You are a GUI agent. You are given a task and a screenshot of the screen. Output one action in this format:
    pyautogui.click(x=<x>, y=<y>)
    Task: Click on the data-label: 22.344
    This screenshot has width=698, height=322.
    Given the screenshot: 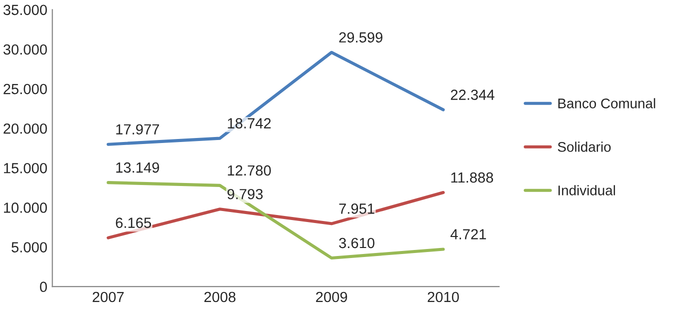 What is the action you would take?
    pyautogui.click(x=472, y=95)
    